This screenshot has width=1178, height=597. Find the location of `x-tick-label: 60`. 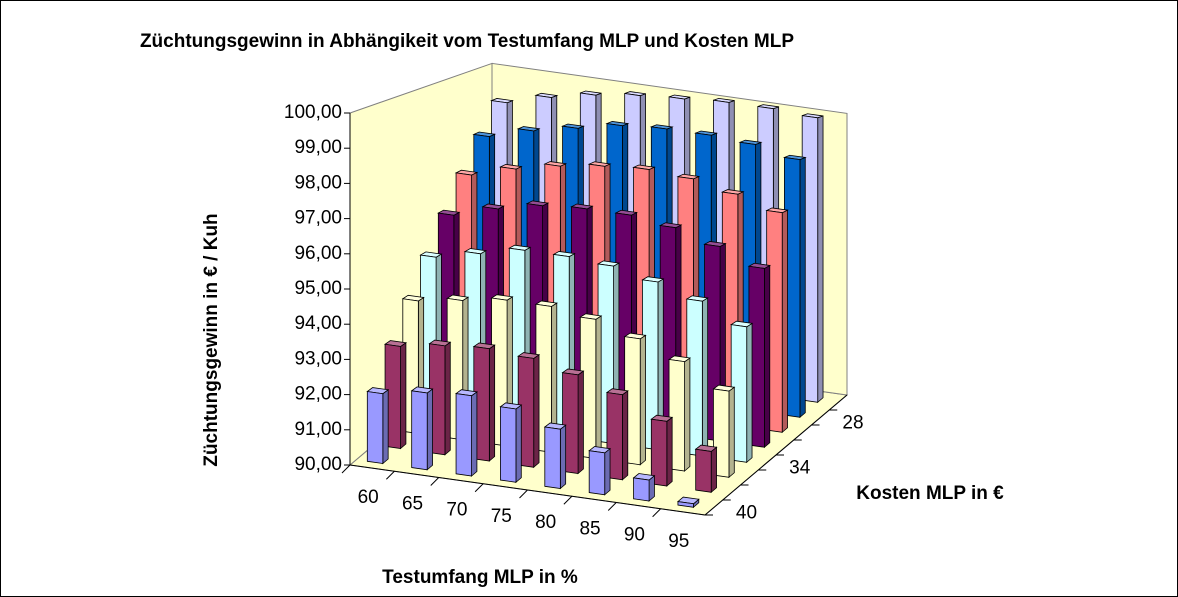

x-tick-label: 60 is located at coordinates (368, 497).